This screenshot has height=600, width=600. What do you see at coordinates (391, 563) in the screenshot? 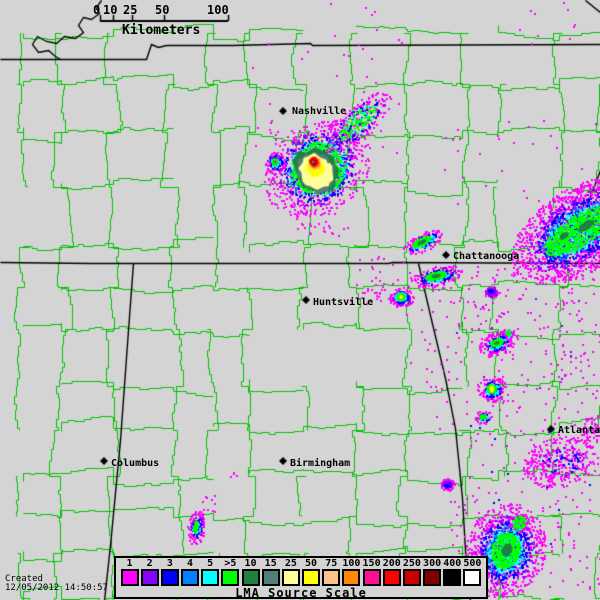
I see `legend-entry-label: 200` at bounding box center [391, 563].